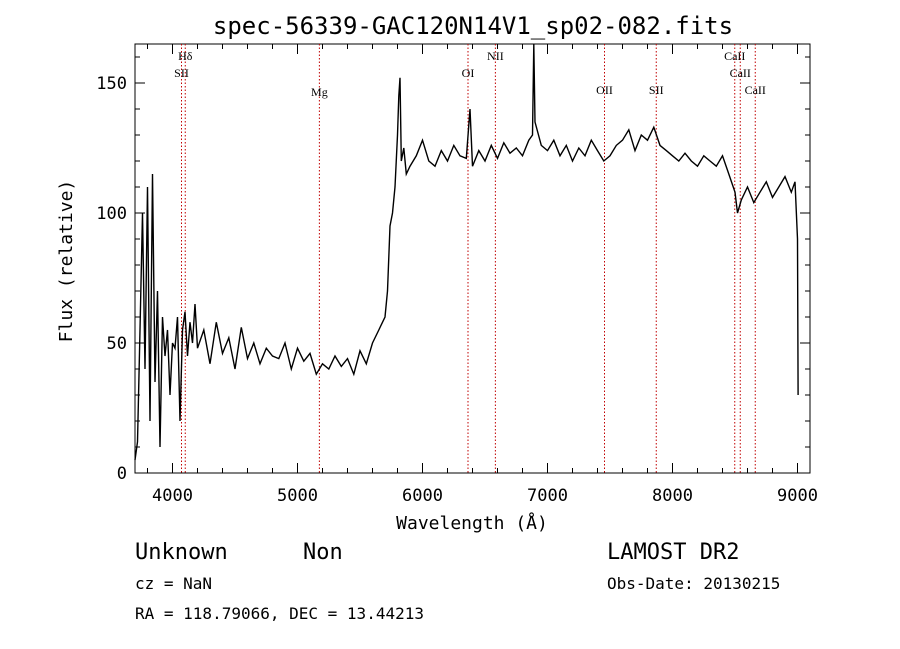 The image size is (900, 649). Describe the element at coordinates (117, 344) in the screenshot. I see `y-tick-label: 50` at that location.